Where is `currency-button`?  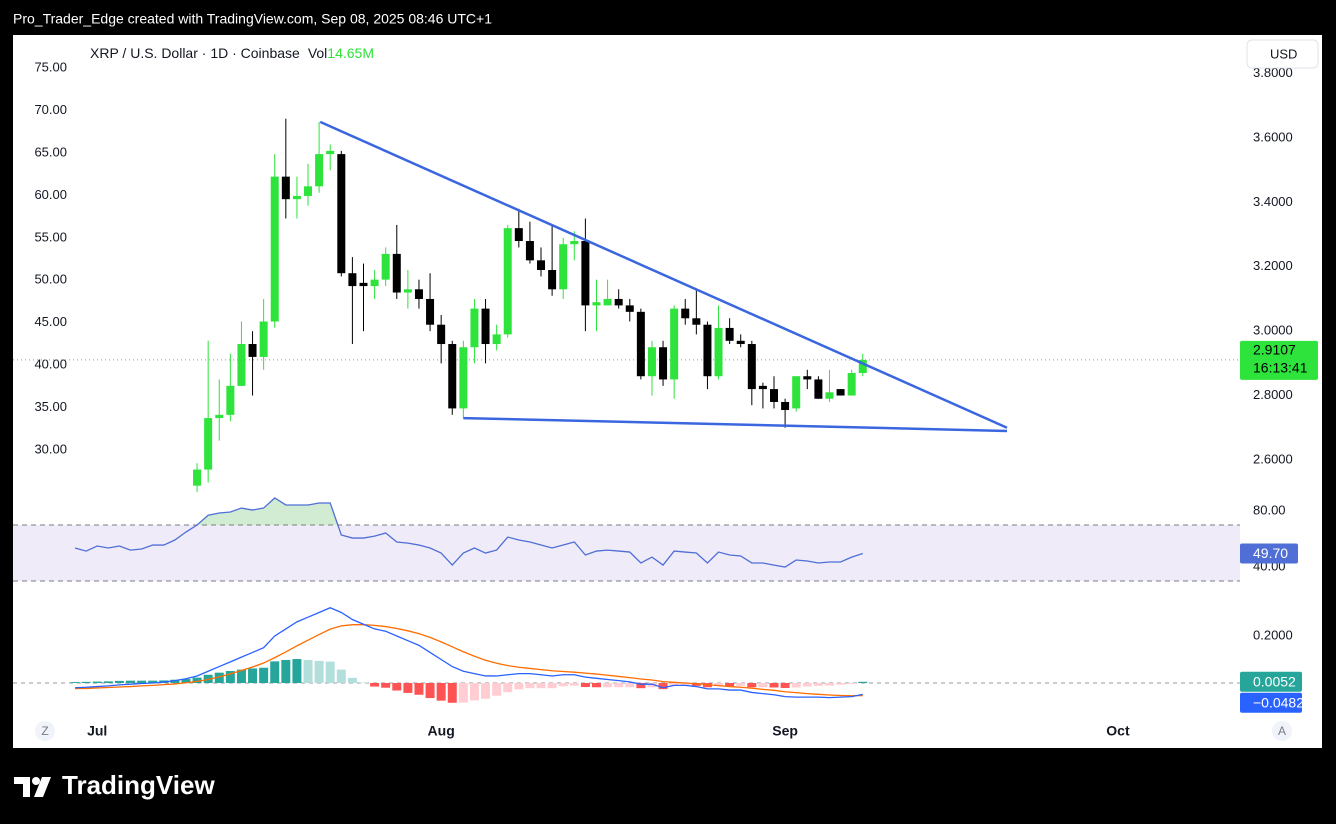 currency-button is located at coordinates (1282, 54).